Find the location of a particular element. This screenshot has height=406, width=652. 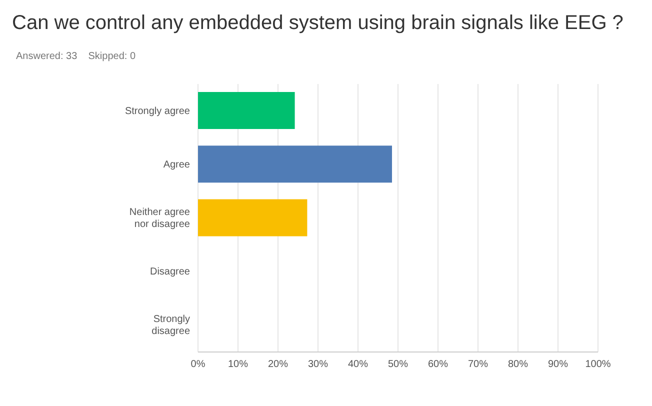

x-tick-label: 80% is located at coordinates (518, 364).